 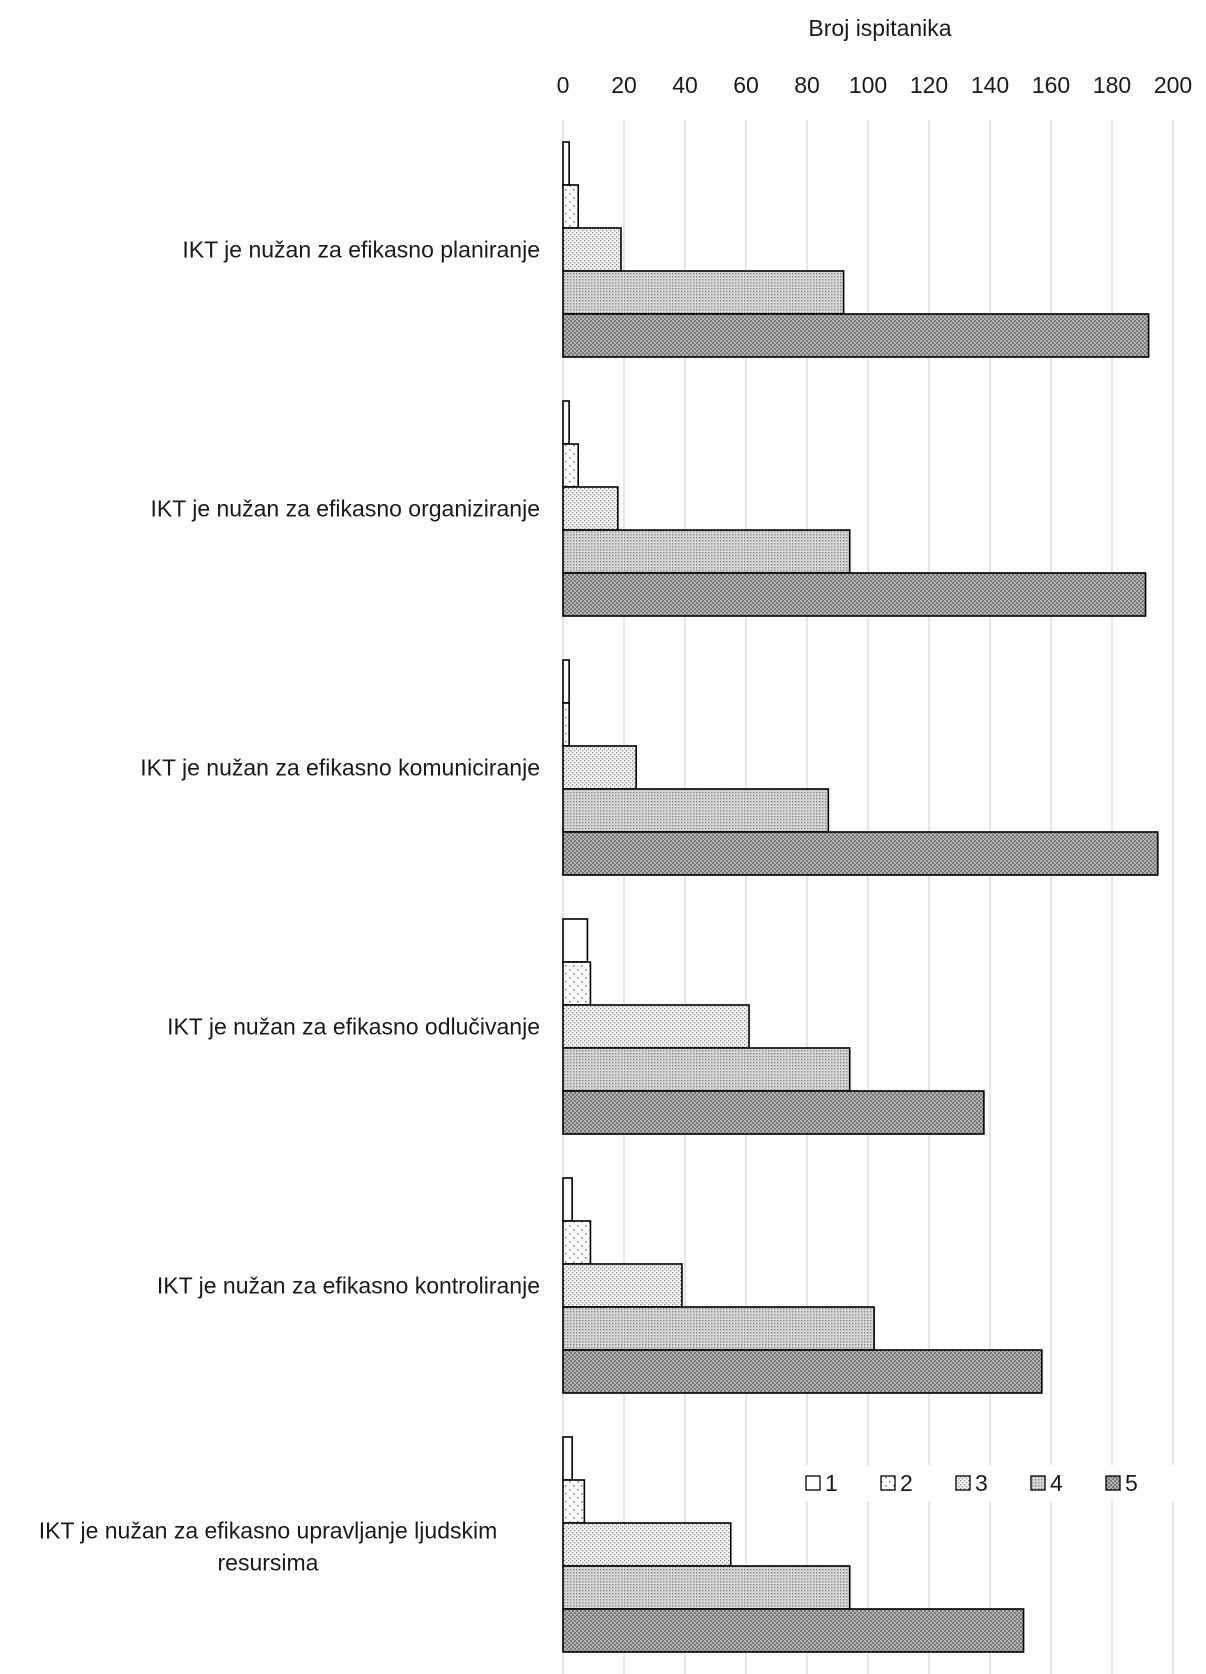 I want to click on x-tick-label: 160, so click(x=1051, y=85).